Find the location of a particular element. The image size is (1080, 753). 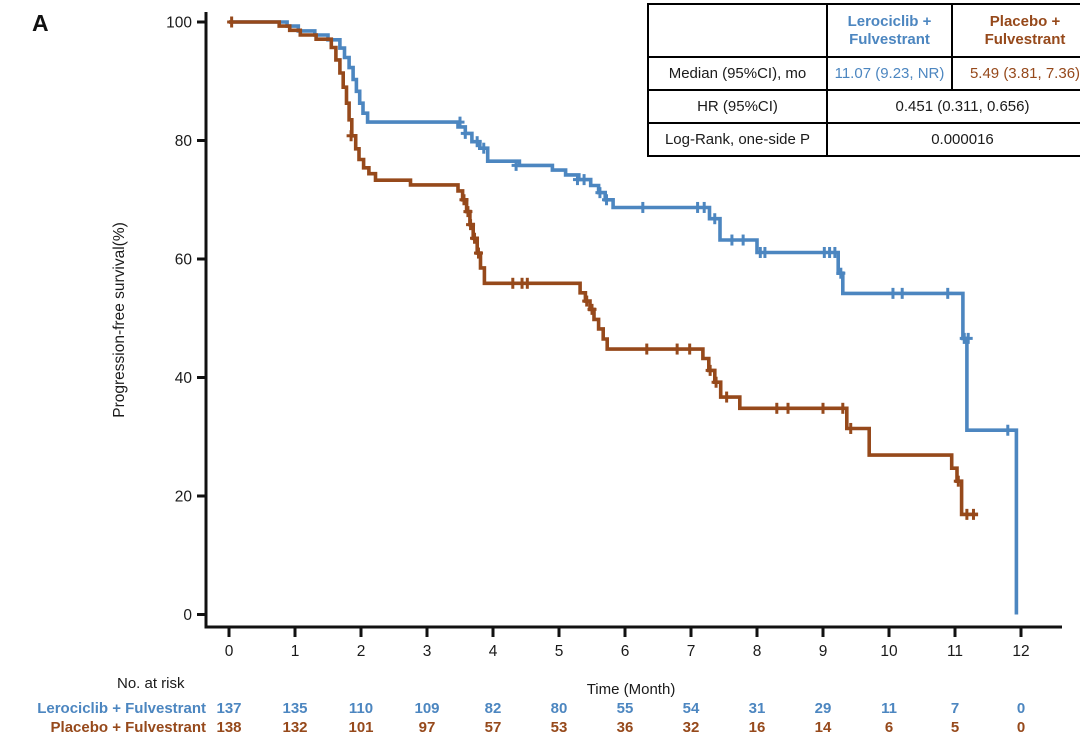

x-tick-label: 2 is located at coordinates (361, 651).